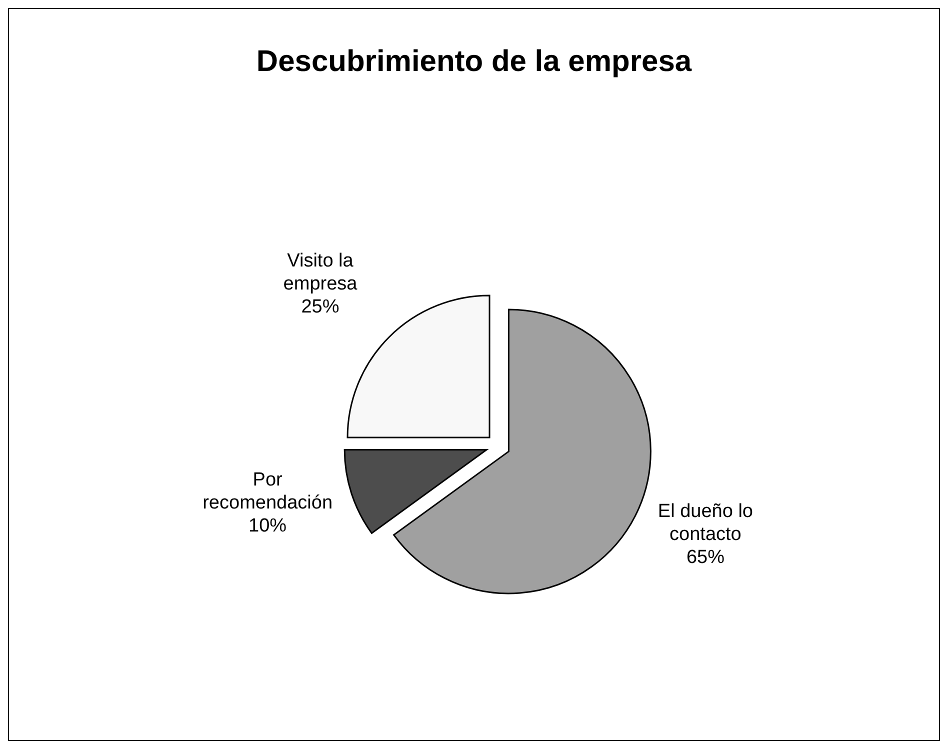 Image resolution: width=946 pixels, height=747 pixels. What do you see at coordinates (267, 492) in the screenshot?
I see `slice-label: Por recomendación` at bounding box center [267, 492].